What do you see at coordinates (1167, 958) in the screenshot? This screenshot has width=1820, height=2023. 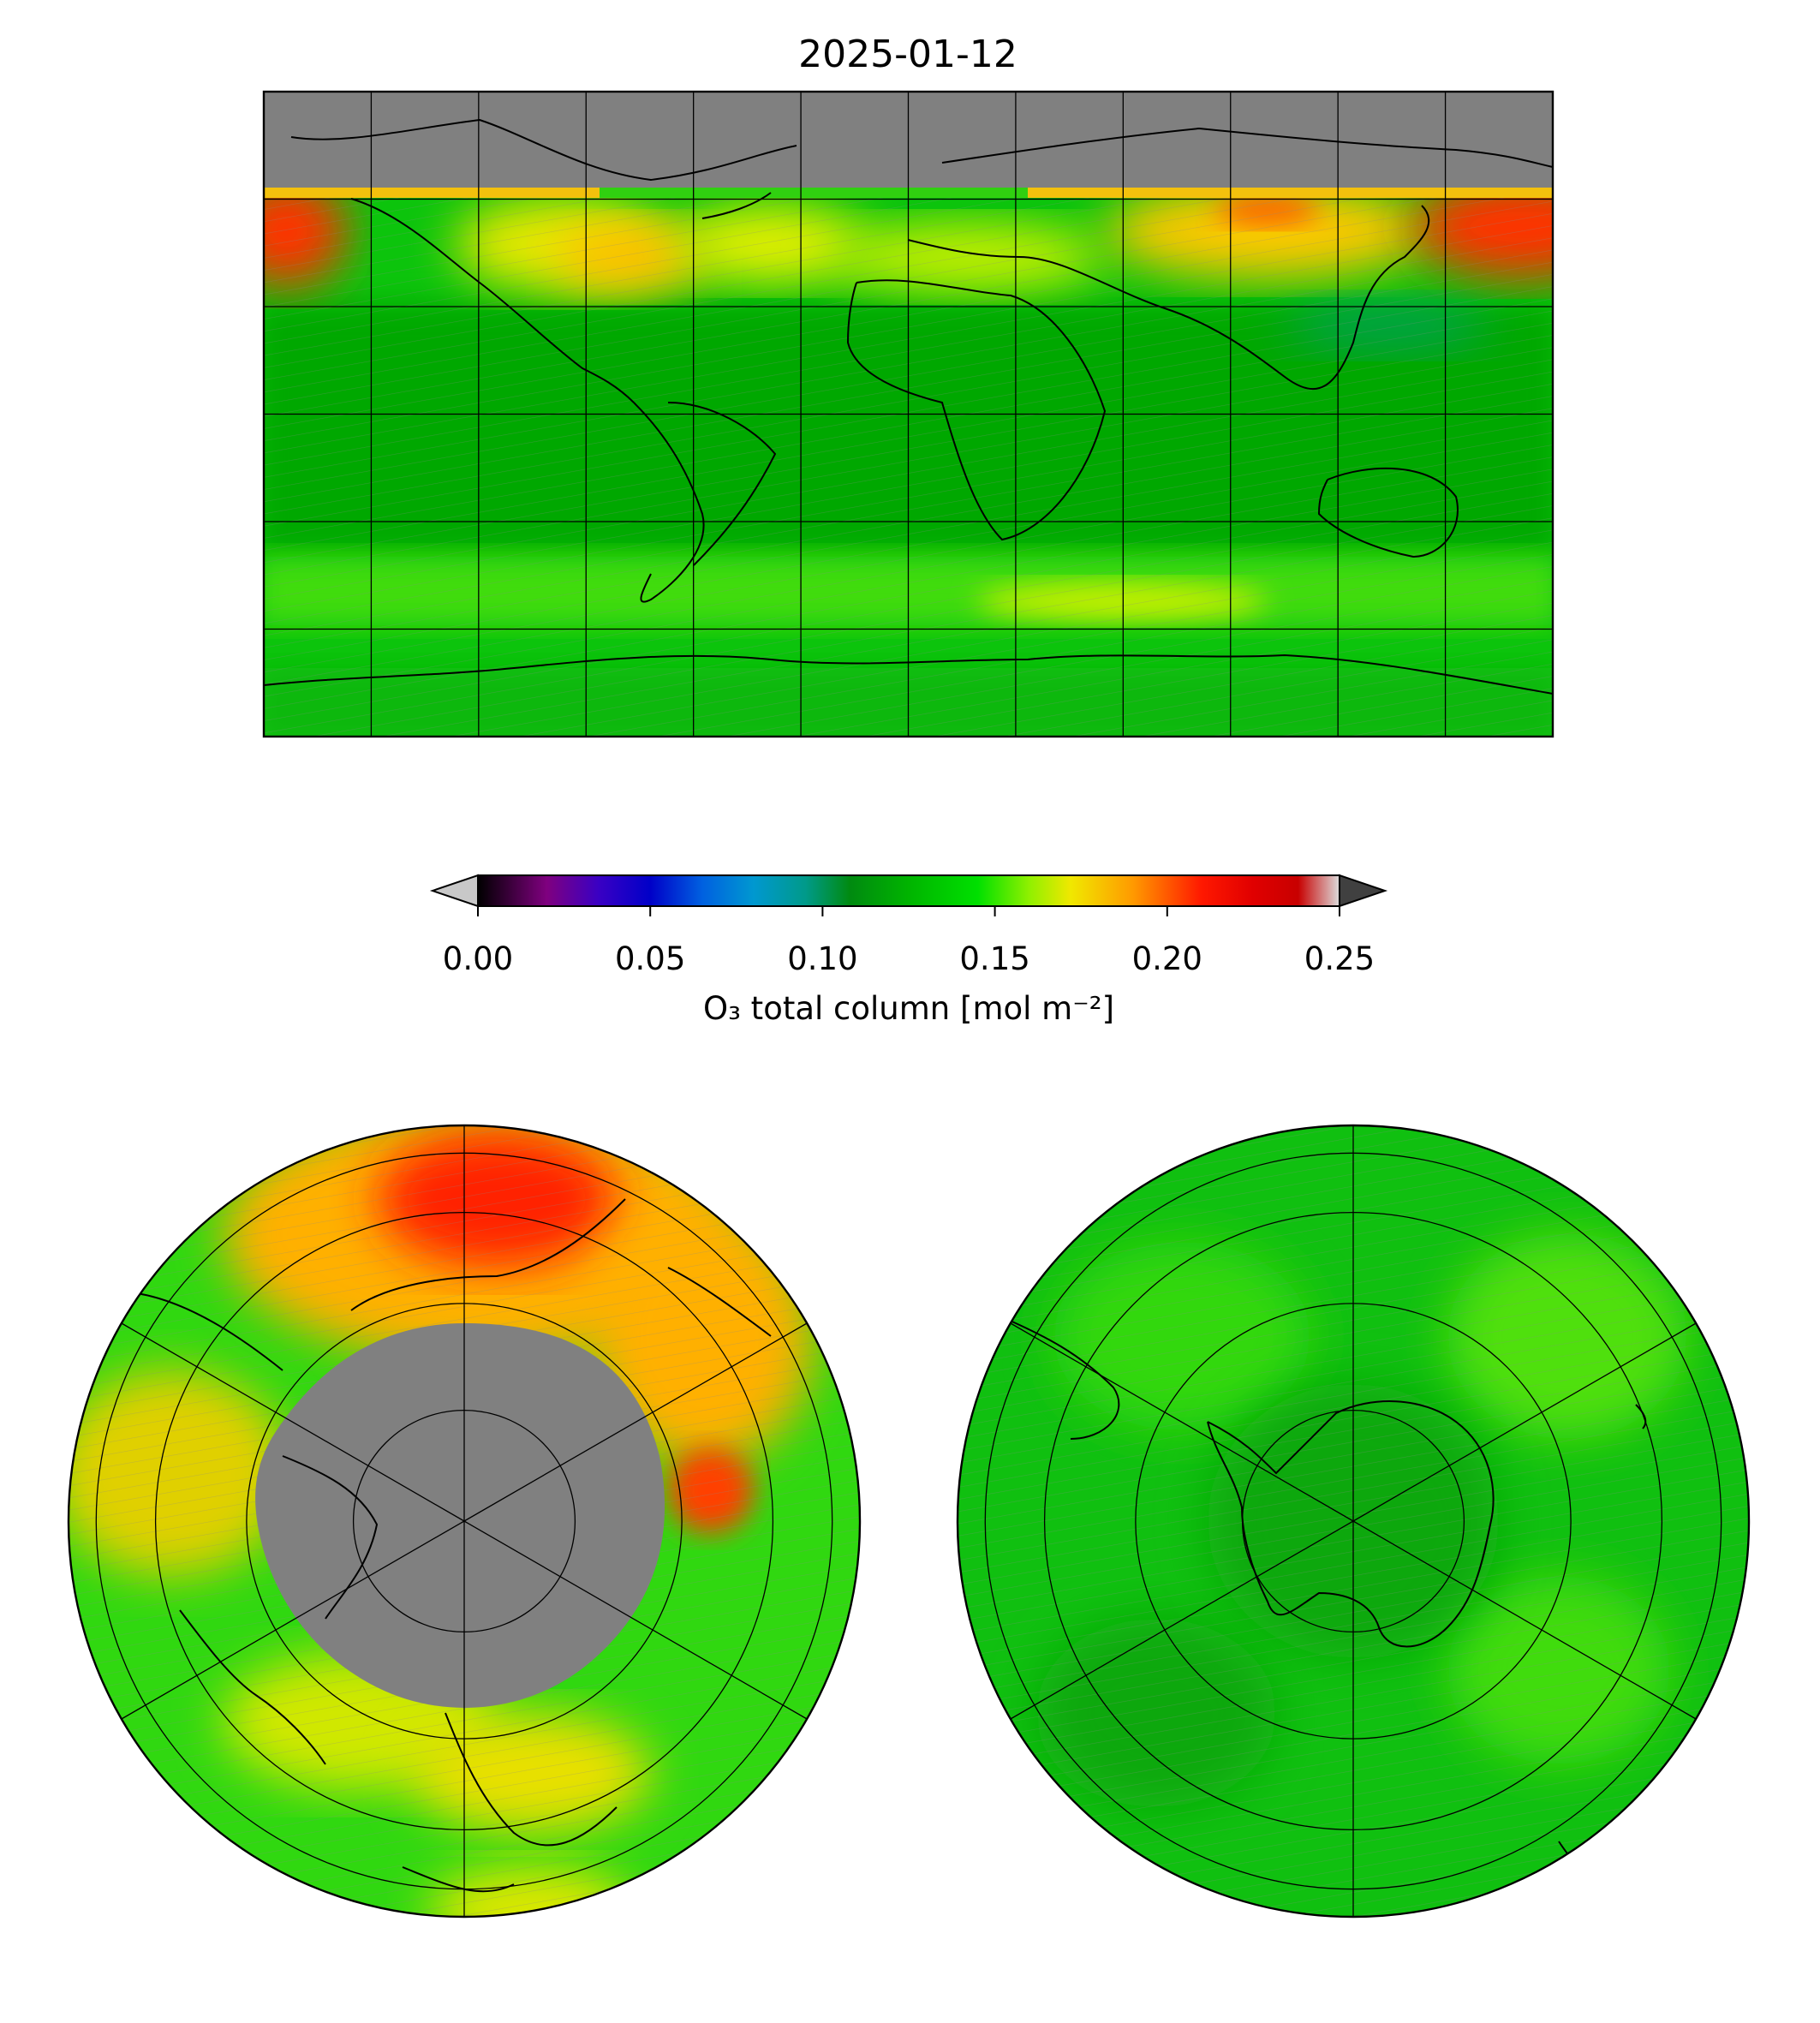 I see `colorbar-tick-label: 0.20` at bounding box center [1167, 958].